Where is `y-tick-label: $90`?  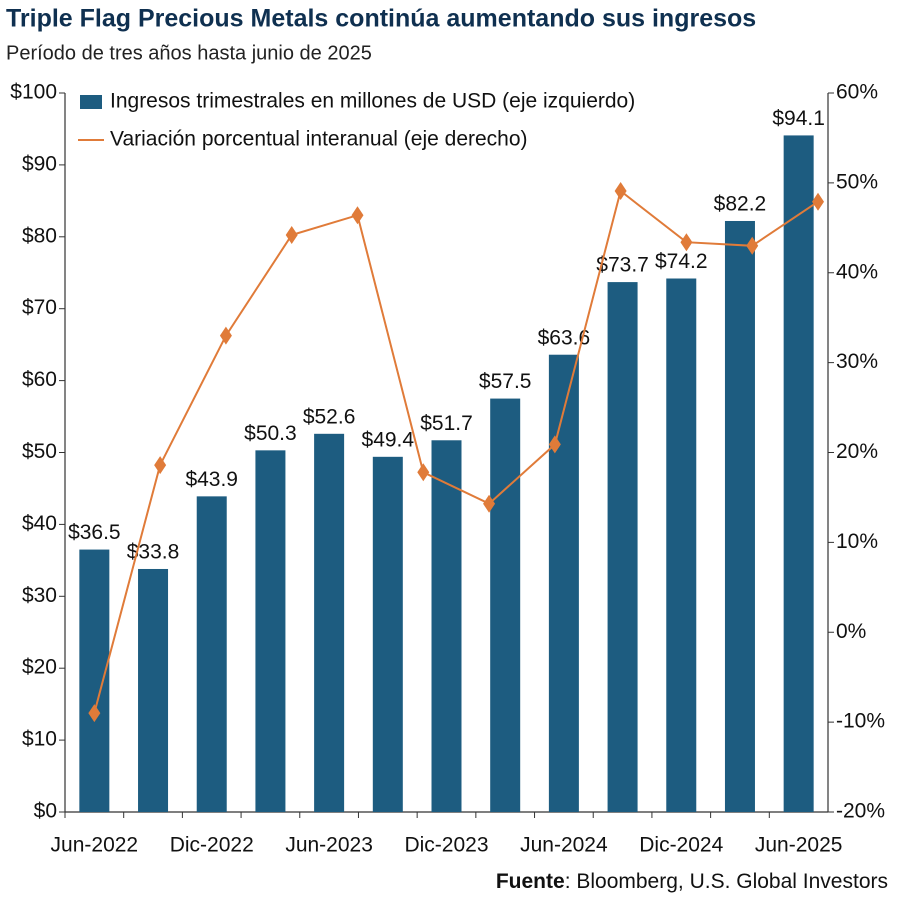 y-tick-label: $90 is located at coordinates (39, 163).